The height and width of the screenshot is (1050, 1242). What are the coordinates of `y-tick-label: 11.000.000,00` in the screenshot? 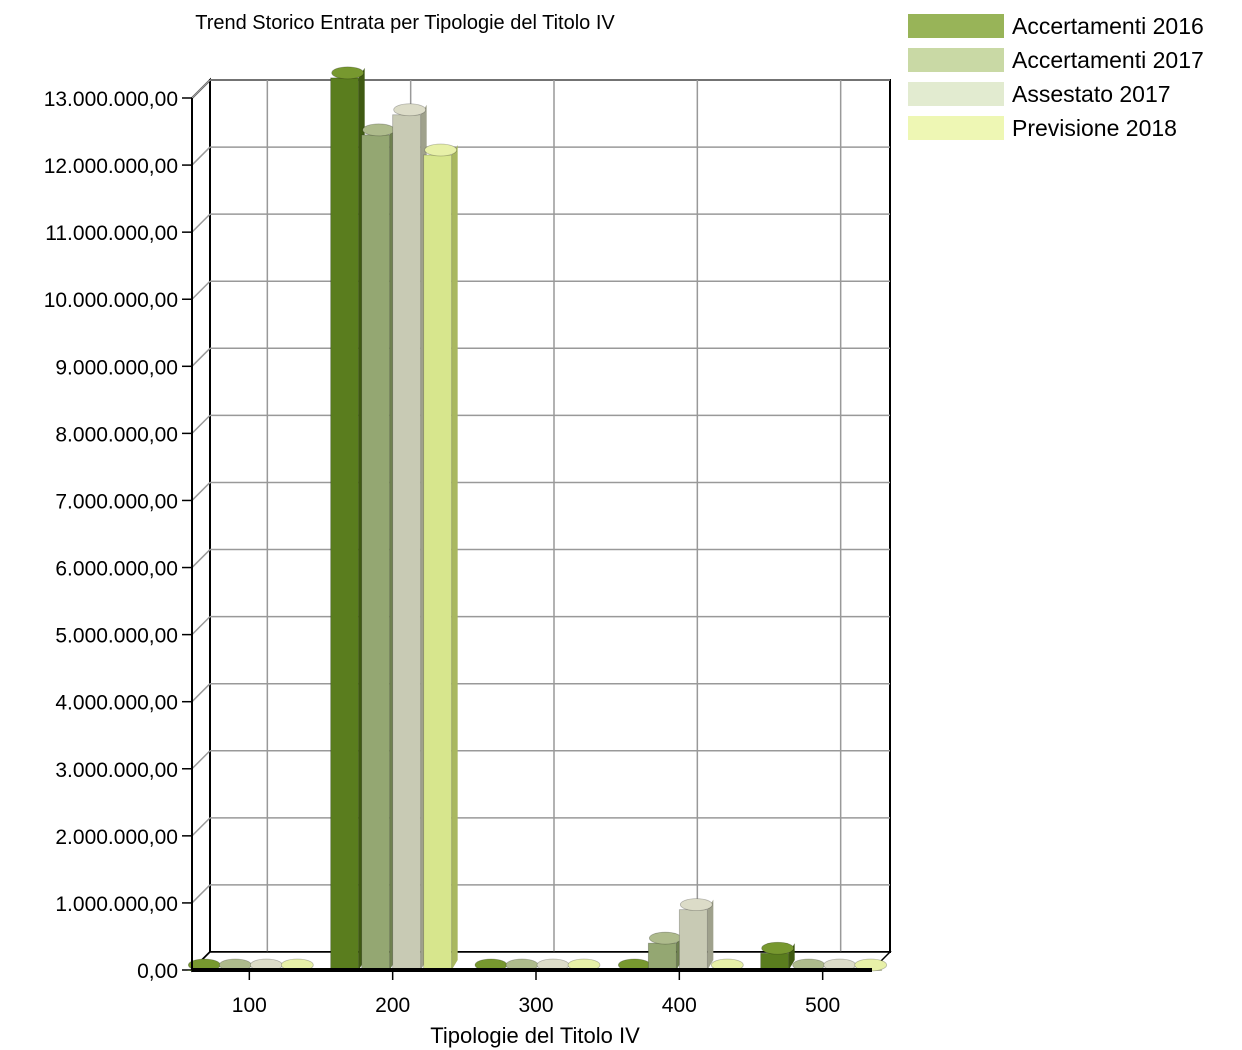 It's located at (111, 233).